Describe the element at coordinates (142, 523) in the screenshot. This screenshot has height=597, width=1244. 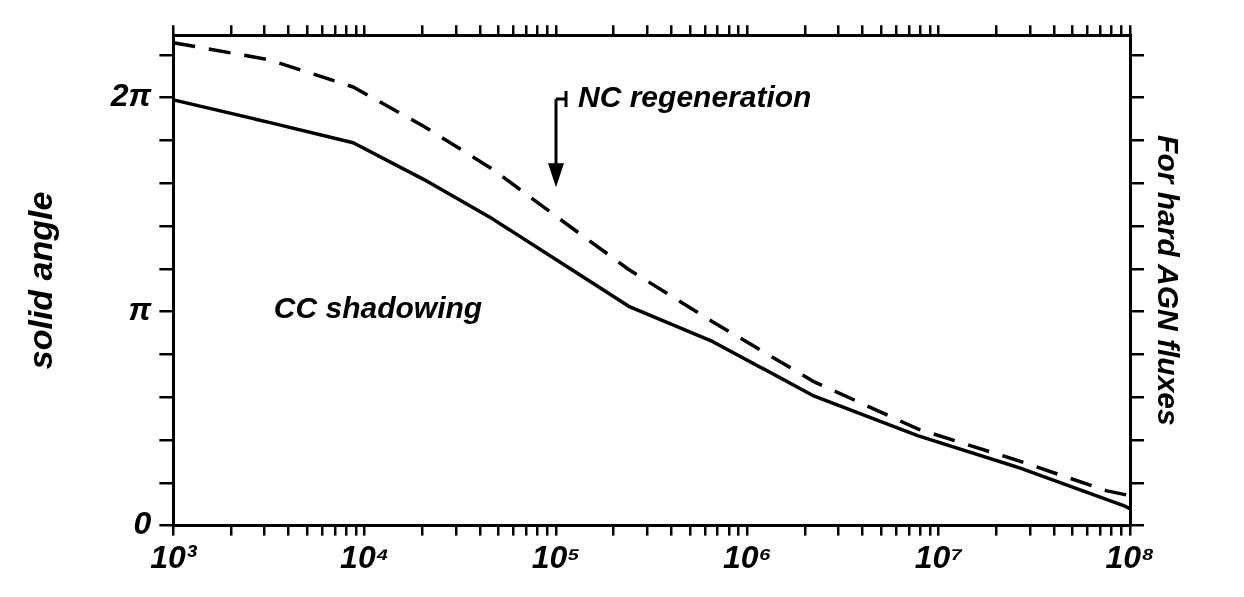
I see `y-tick-label: 0` at that location.